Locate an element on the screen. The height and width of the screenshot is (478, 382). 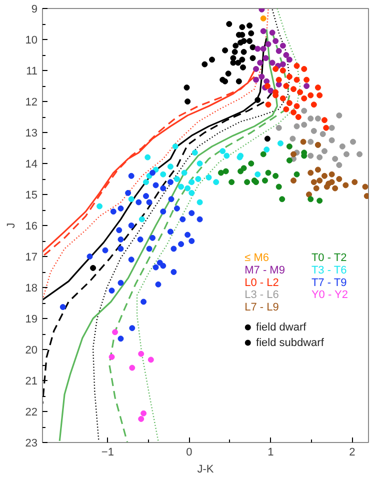
y-tick-label: 21 is located at coordinates (31, 382).